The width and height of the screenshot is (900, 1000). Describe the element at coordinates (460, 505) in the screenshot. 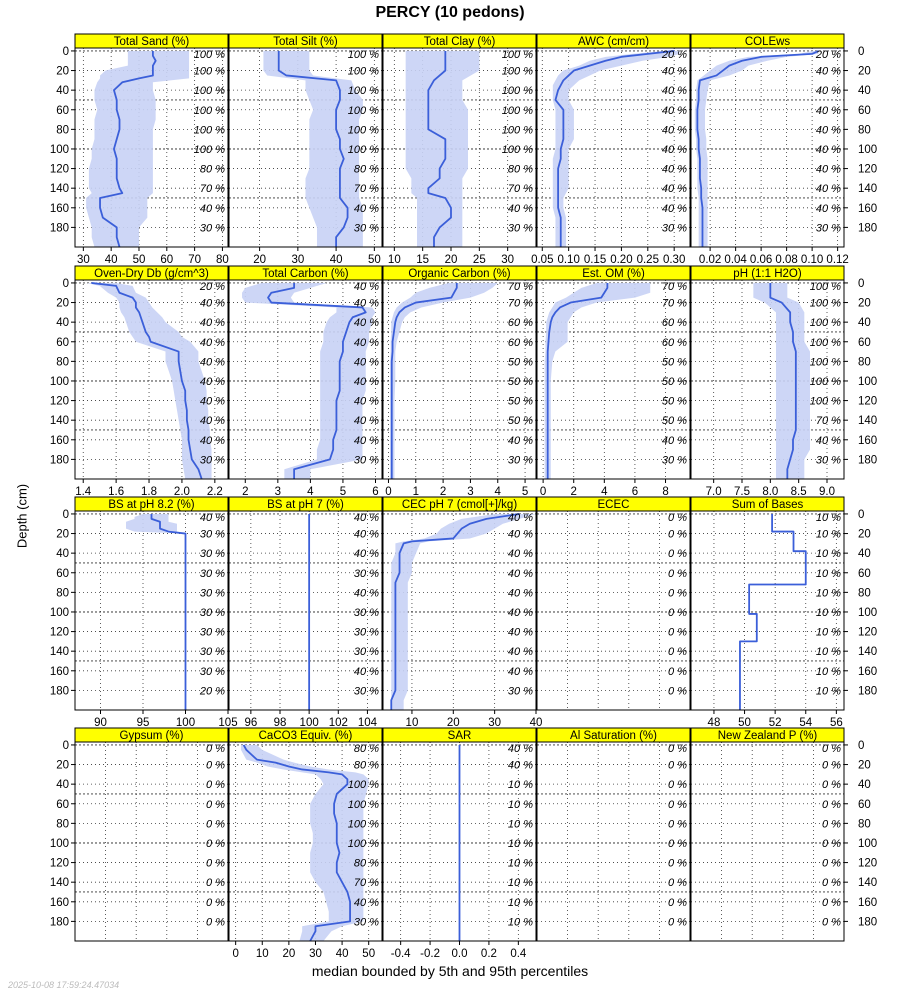

I see `panel-title: CEC pH 7 (cmol[+]/kg)` at that location.